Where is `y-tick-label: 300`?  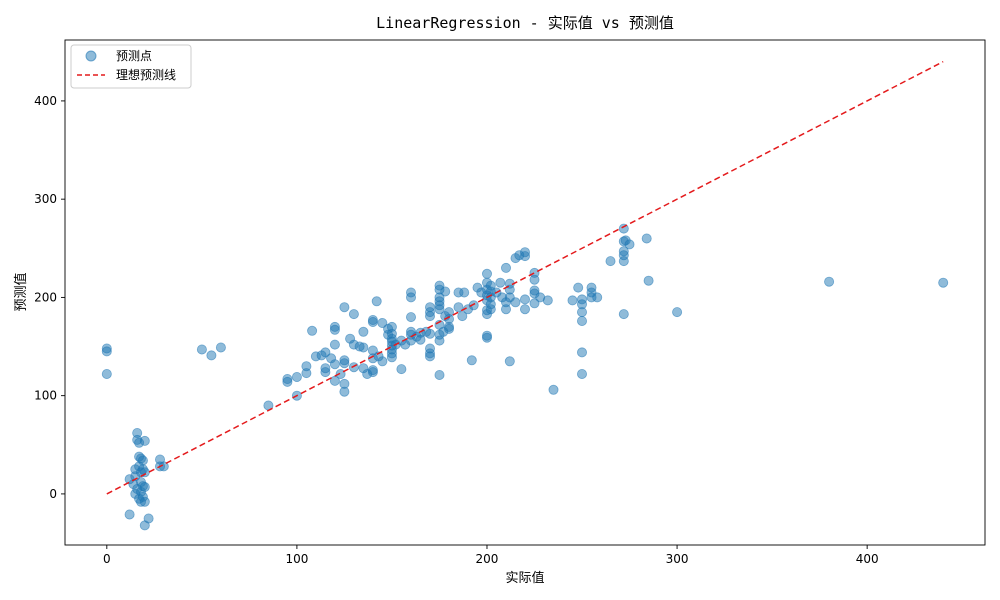 y-tick-label: 300 is located at coordinates (45, 199).